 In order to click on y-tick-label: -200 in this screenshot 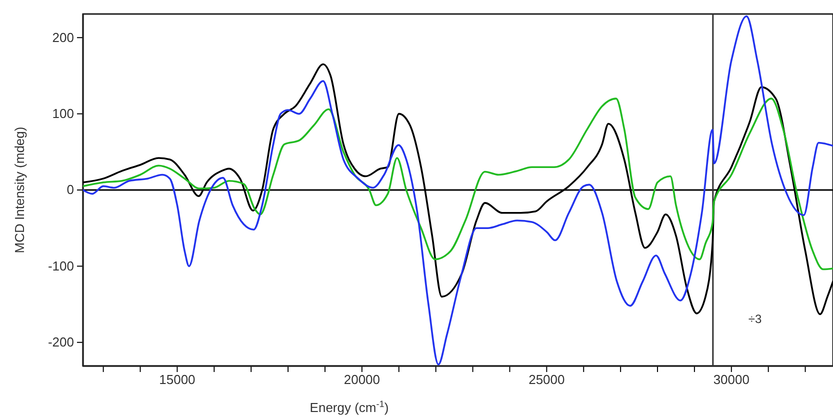, I will do `click(61, 342)`.